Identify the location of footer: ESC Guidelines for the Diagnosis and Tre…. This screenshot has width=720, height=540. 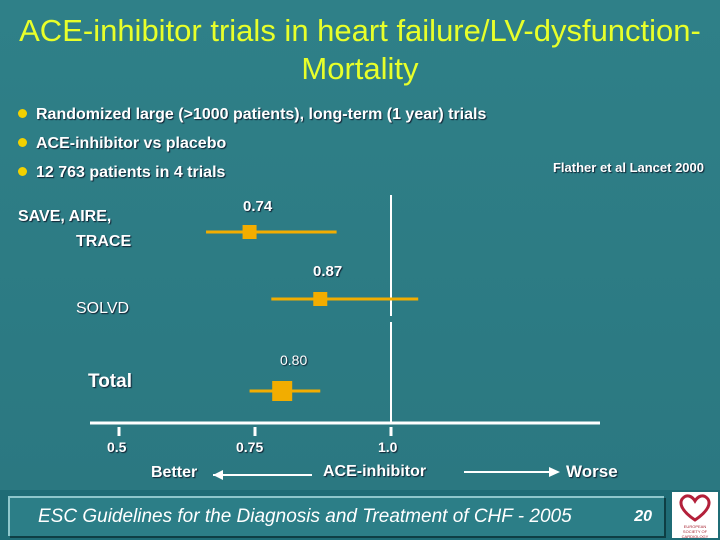
(360, 515).